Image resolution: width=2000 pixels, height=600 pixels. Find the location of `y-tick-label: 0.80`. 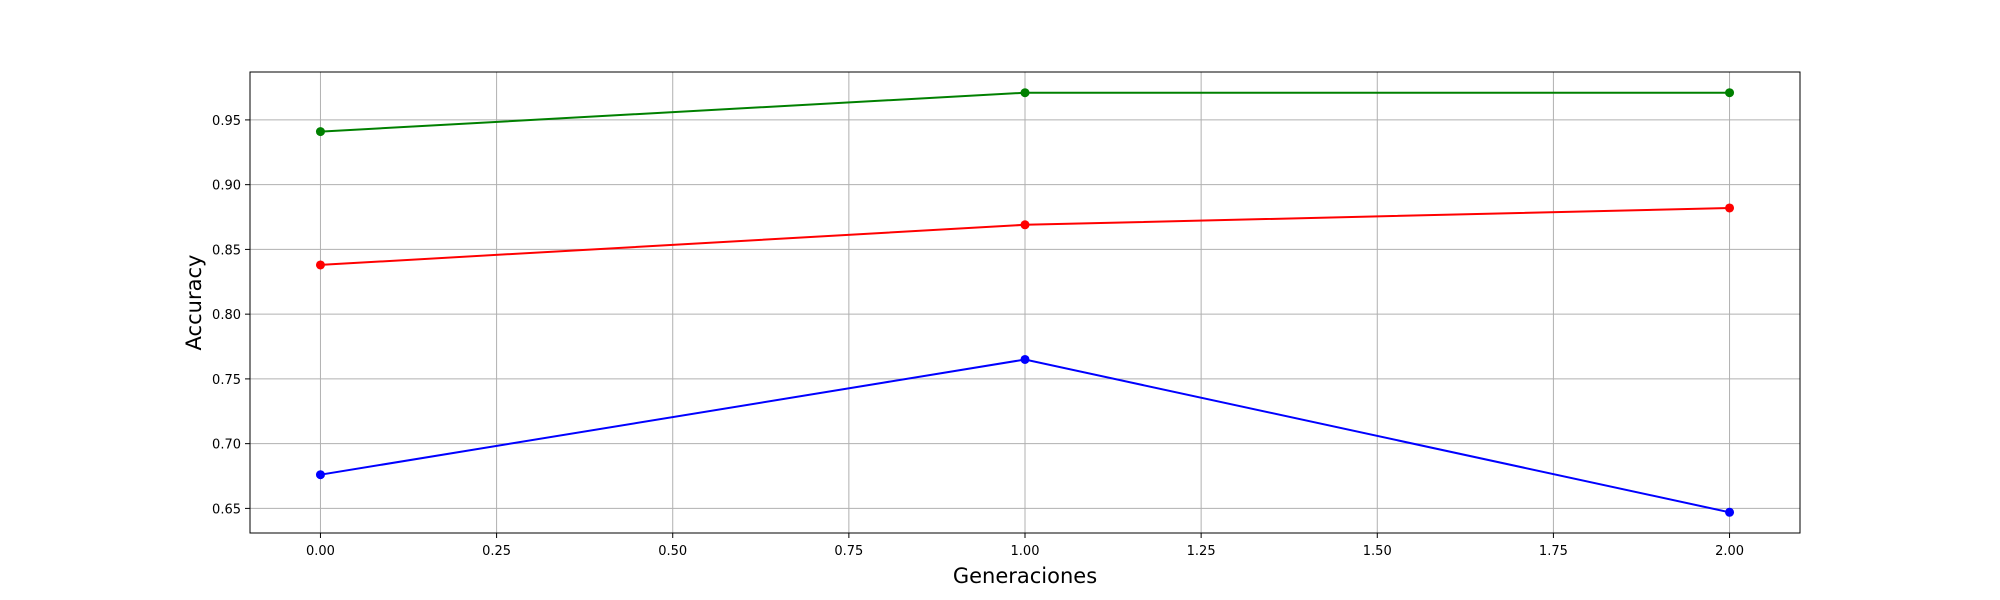

y-tick-label: 0.80 is located at coordinates (226, 315).